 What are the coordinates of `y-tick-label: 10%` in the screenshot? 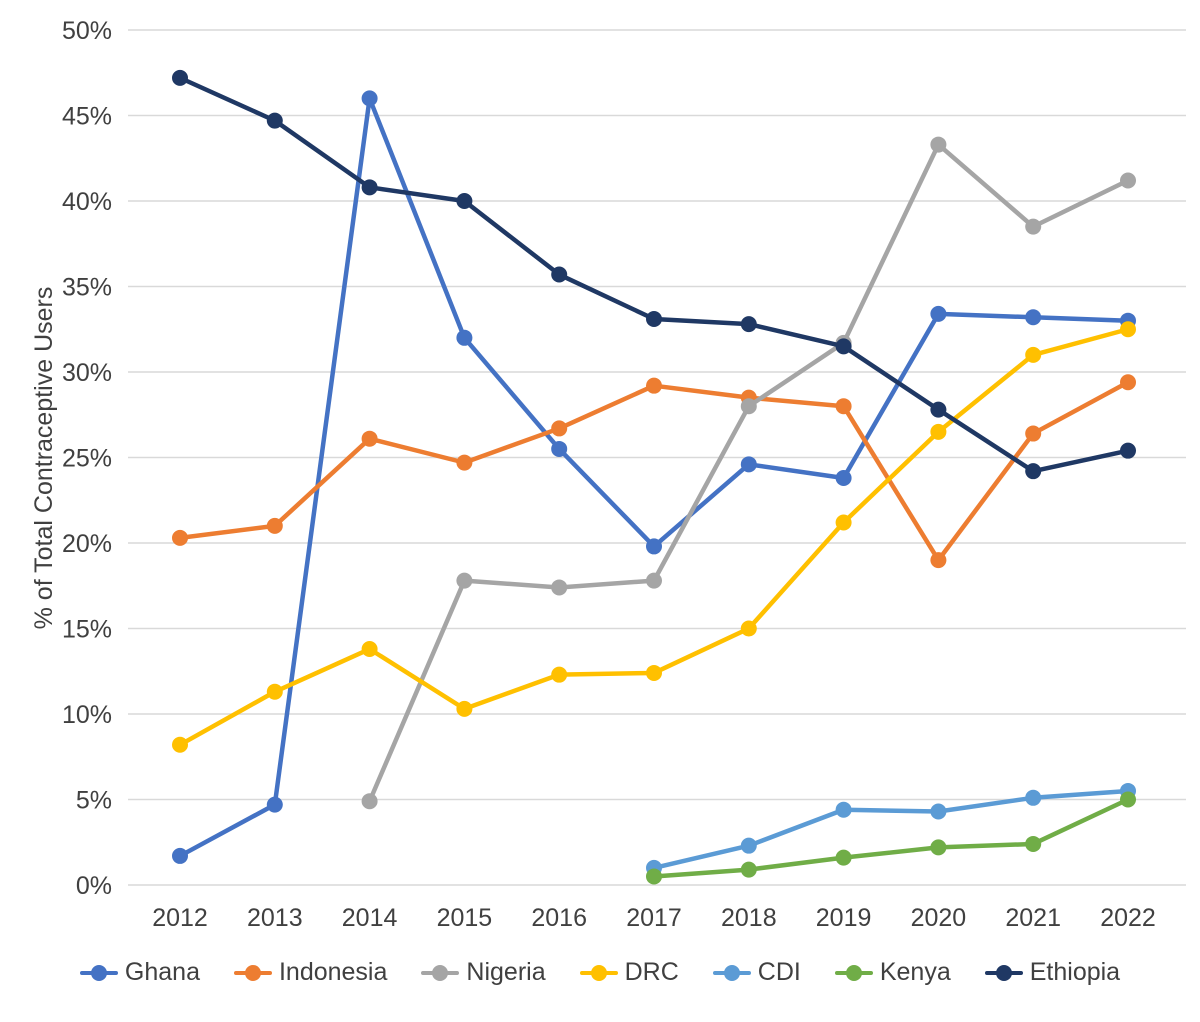 It's located at (87, 715).